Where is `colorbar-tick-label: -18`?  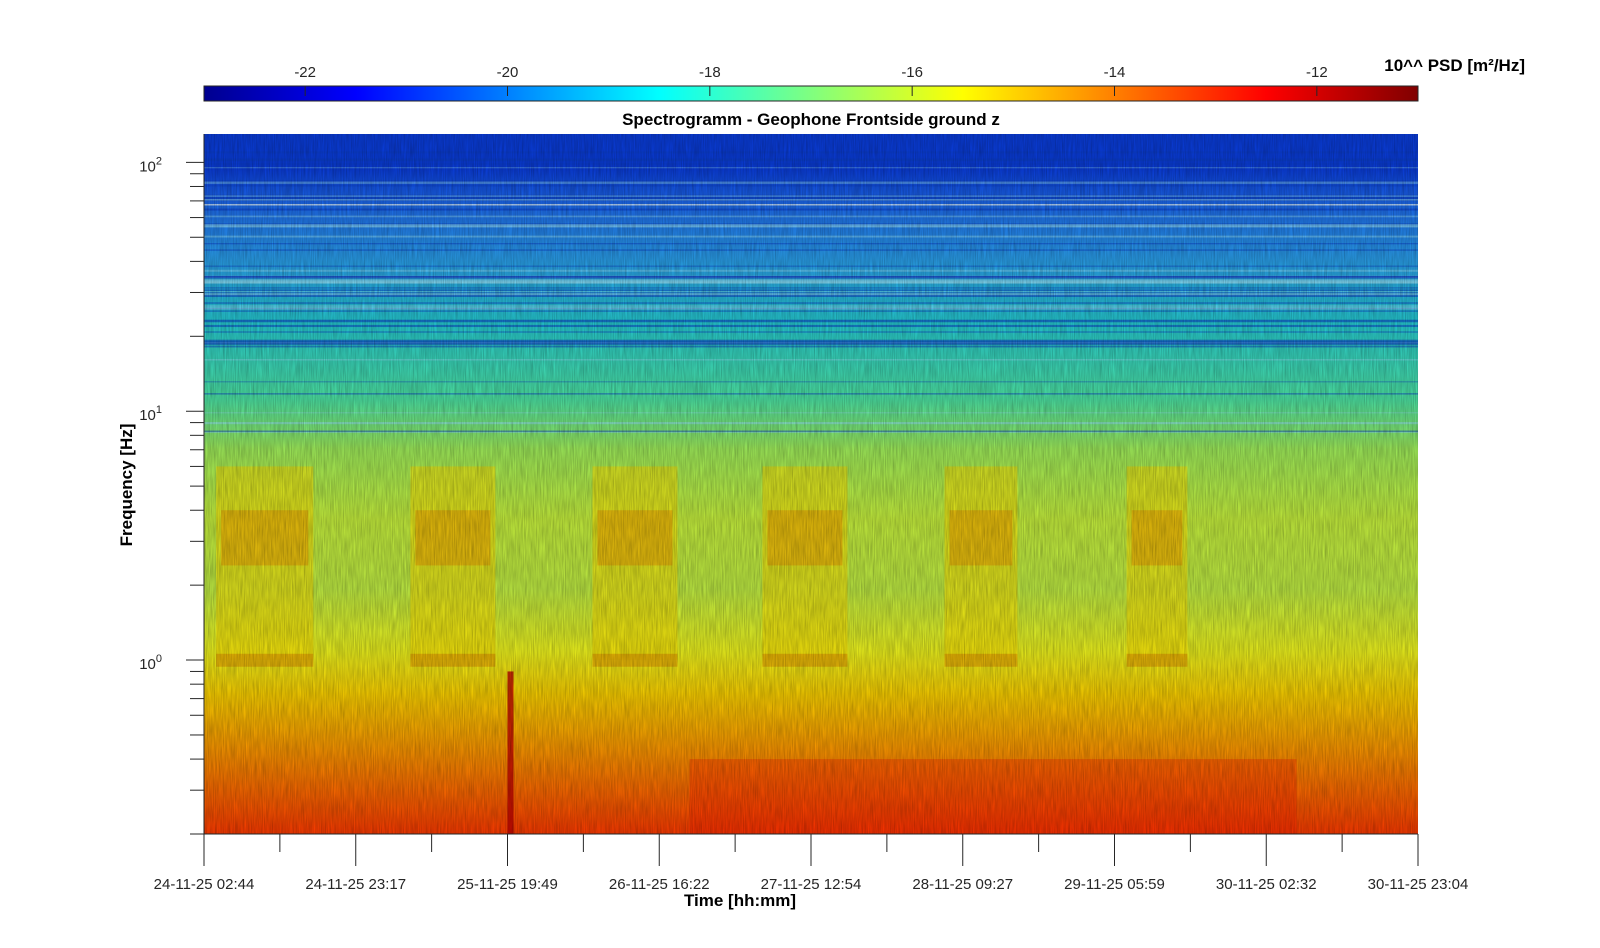
colorbar-tick-label: -18 is located at coordinates (710, 72).